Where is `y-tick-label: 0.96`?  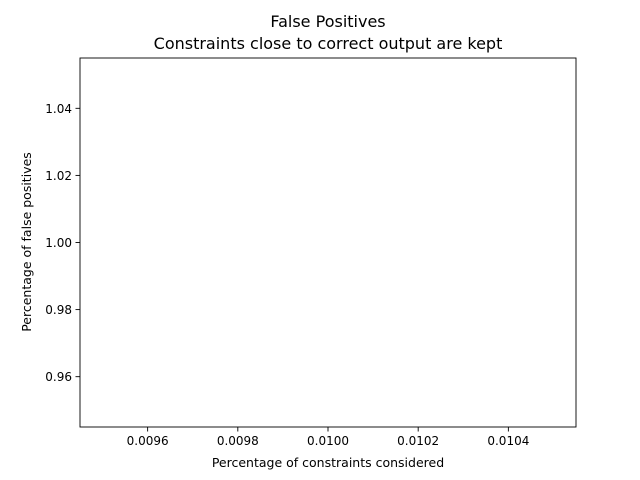
y-tick-label: 0.96 is located at coordinates (58, 377).